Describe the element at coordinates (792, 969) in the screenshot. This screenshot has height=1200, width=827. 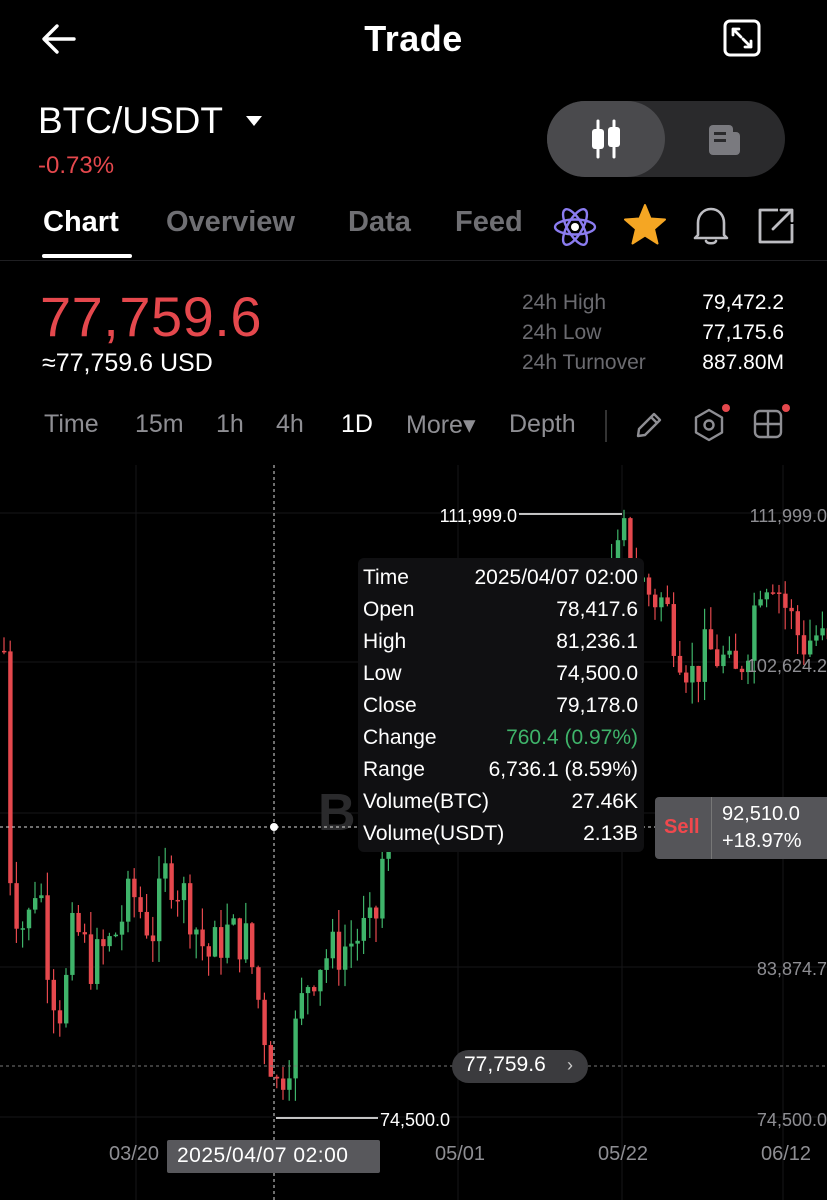
I see `axis-price-label: 83,874.7` at that location.